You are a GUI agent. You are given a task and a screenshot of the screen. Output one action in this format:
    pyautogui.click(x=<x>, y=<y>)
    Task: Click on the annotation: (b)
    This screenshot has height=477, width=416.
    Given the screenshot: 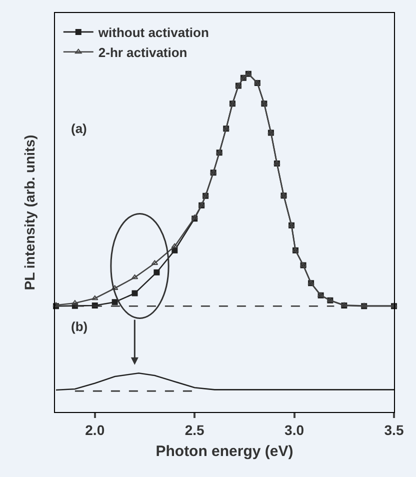 What is the action you would take?
    pyautogui.click(x=79, y=326)
    